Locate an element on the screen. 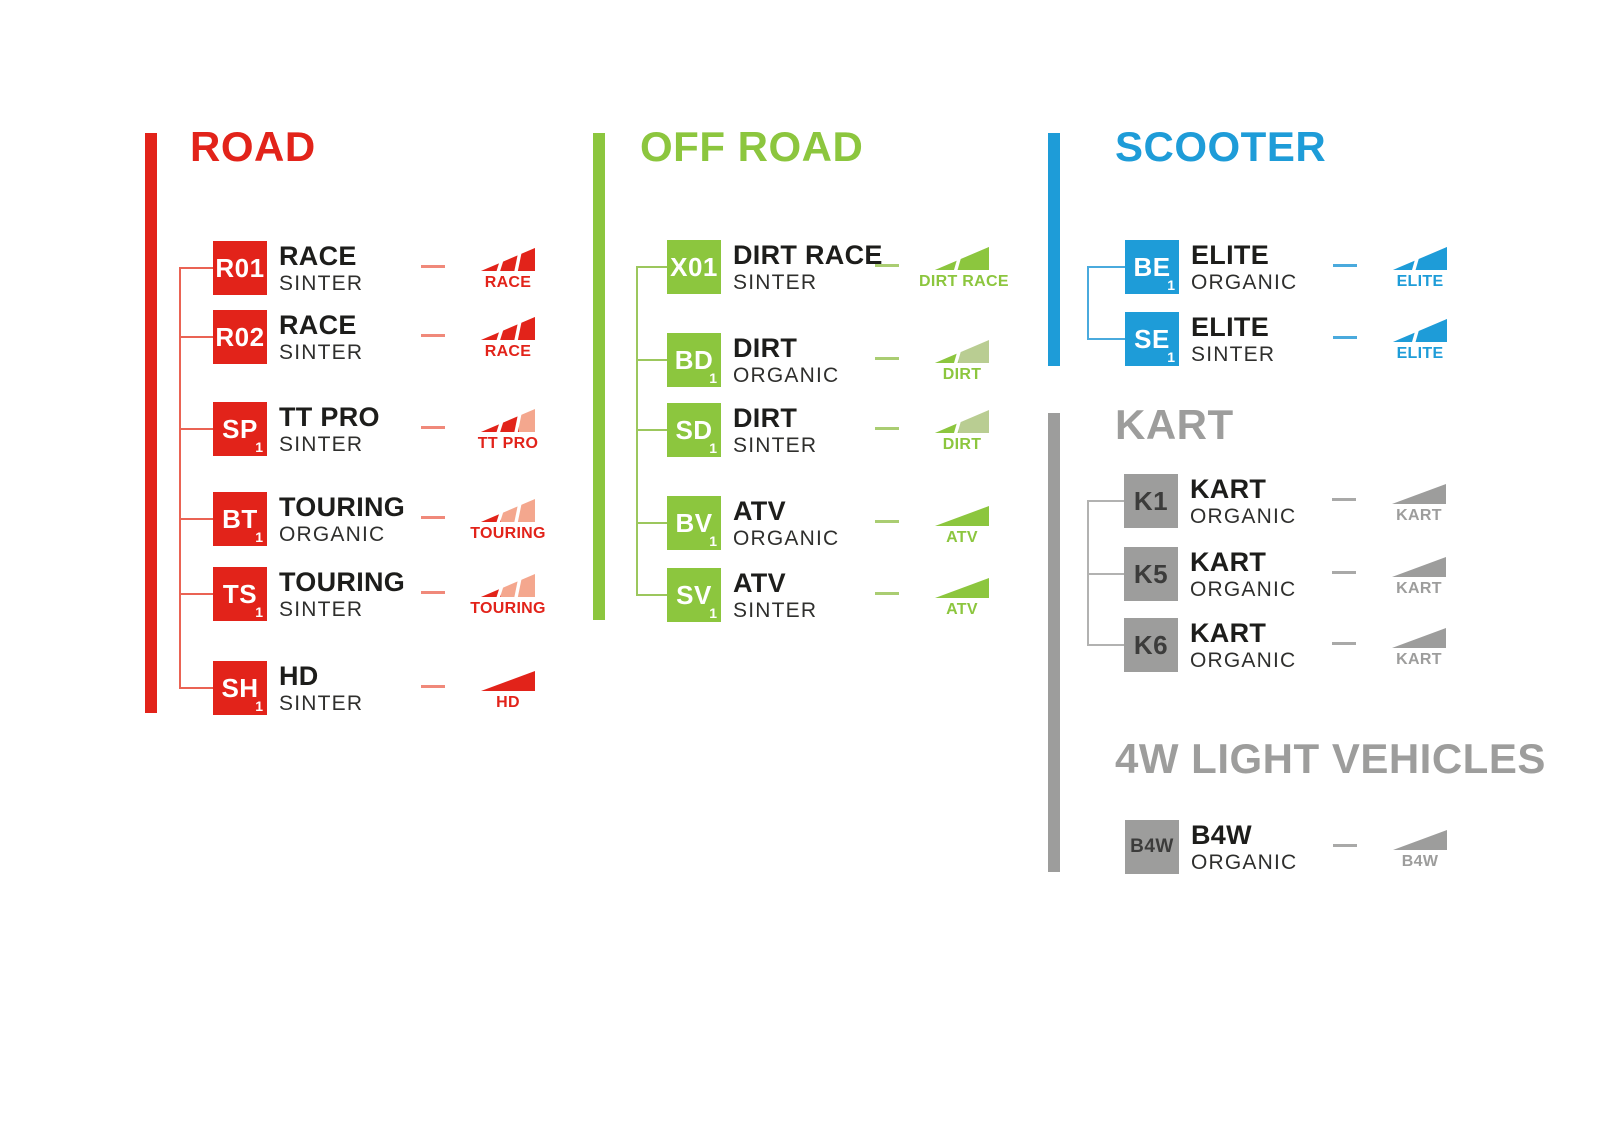  product-code: K5 is located at coordinates (1151, 573).